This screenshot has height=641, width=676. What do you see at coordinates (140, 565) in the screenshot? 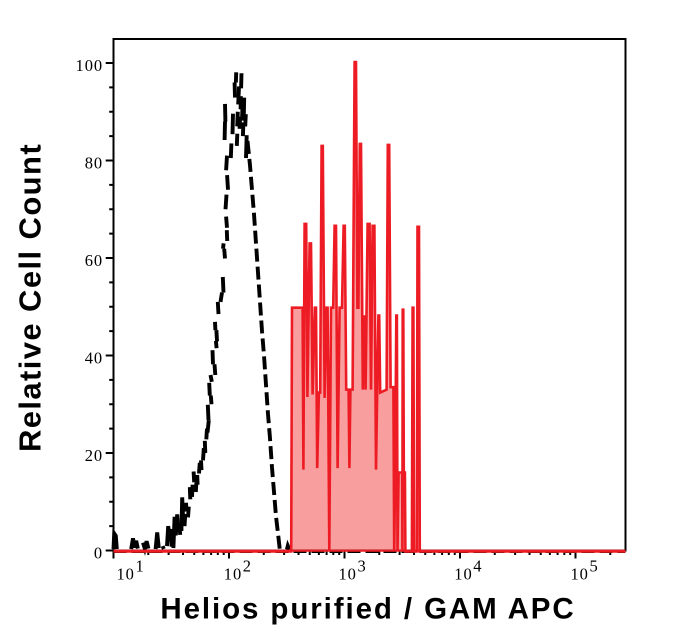
I see `svg-text: 1` at bounding box center [140, 565].